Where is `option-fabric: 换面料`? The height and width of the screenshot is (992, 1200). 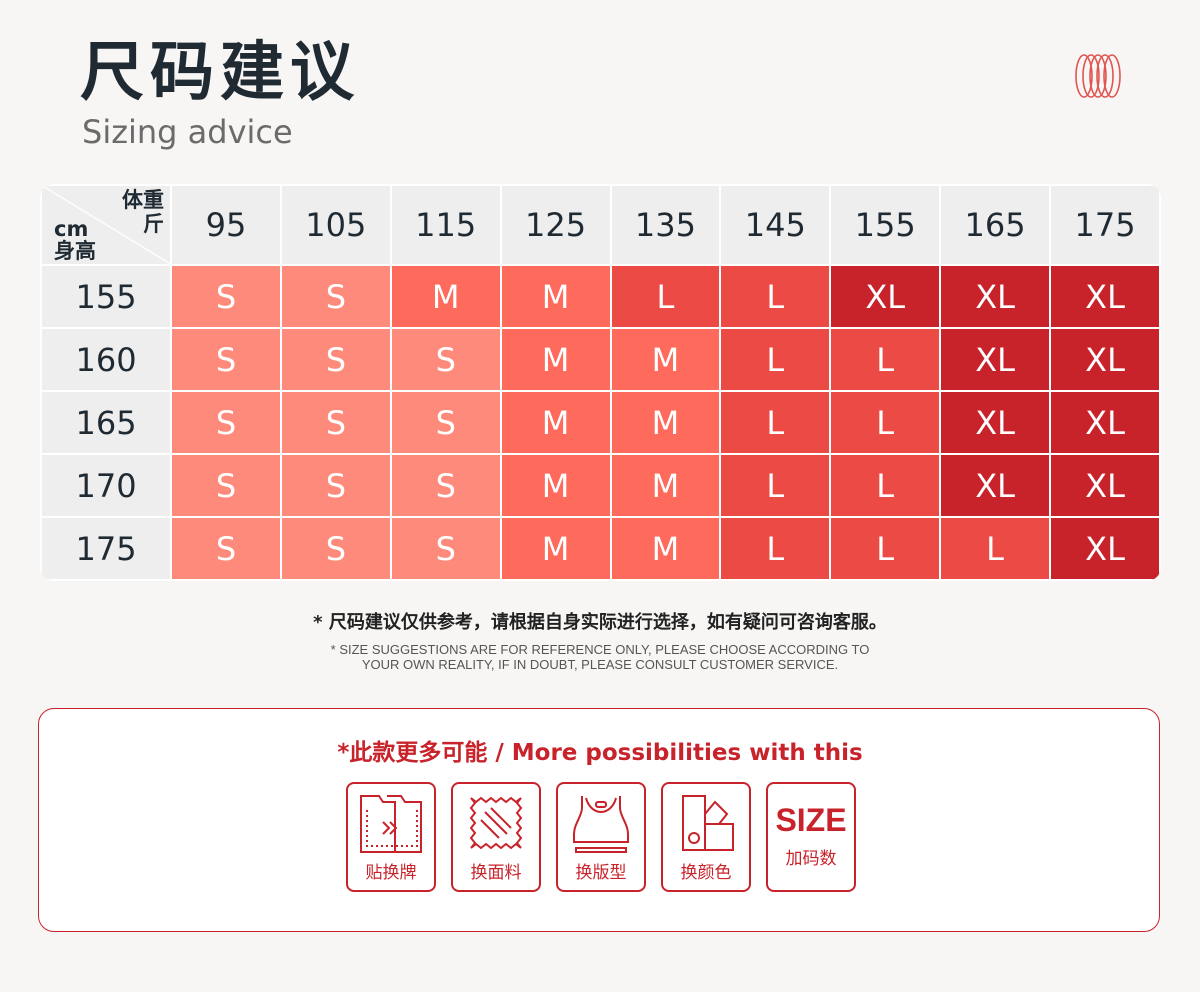
option-fabric: 换面料 is located at coordinates (496, 837).